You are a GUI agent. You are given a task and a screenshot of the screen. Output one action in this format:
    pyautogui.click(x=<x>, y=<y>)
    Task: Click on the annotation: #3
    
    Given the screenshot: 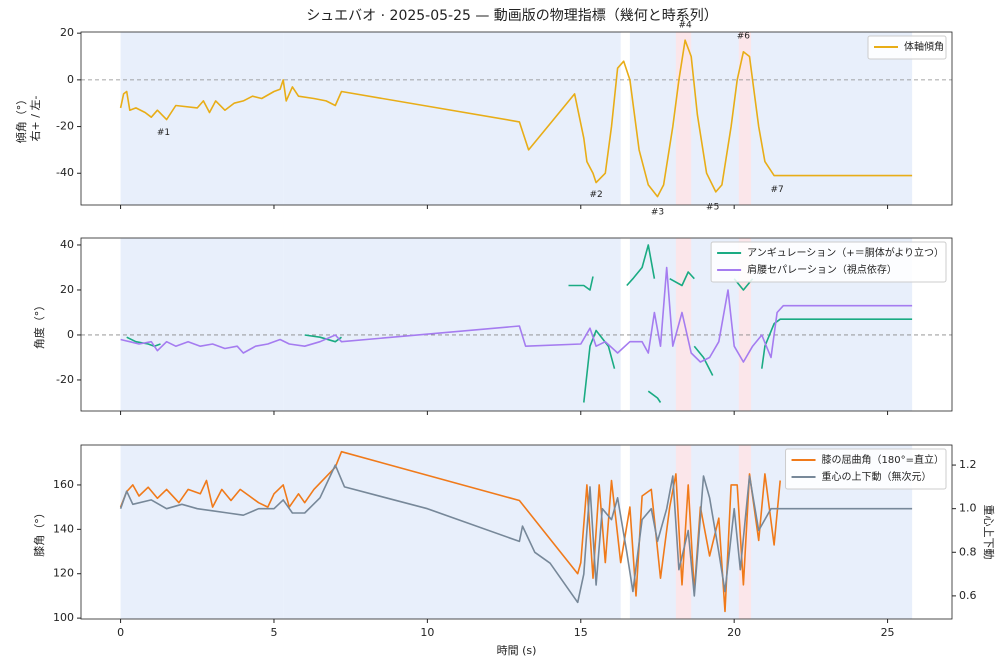 What is the action you would take?
    pyautogui.click(x=657, y=213)
    